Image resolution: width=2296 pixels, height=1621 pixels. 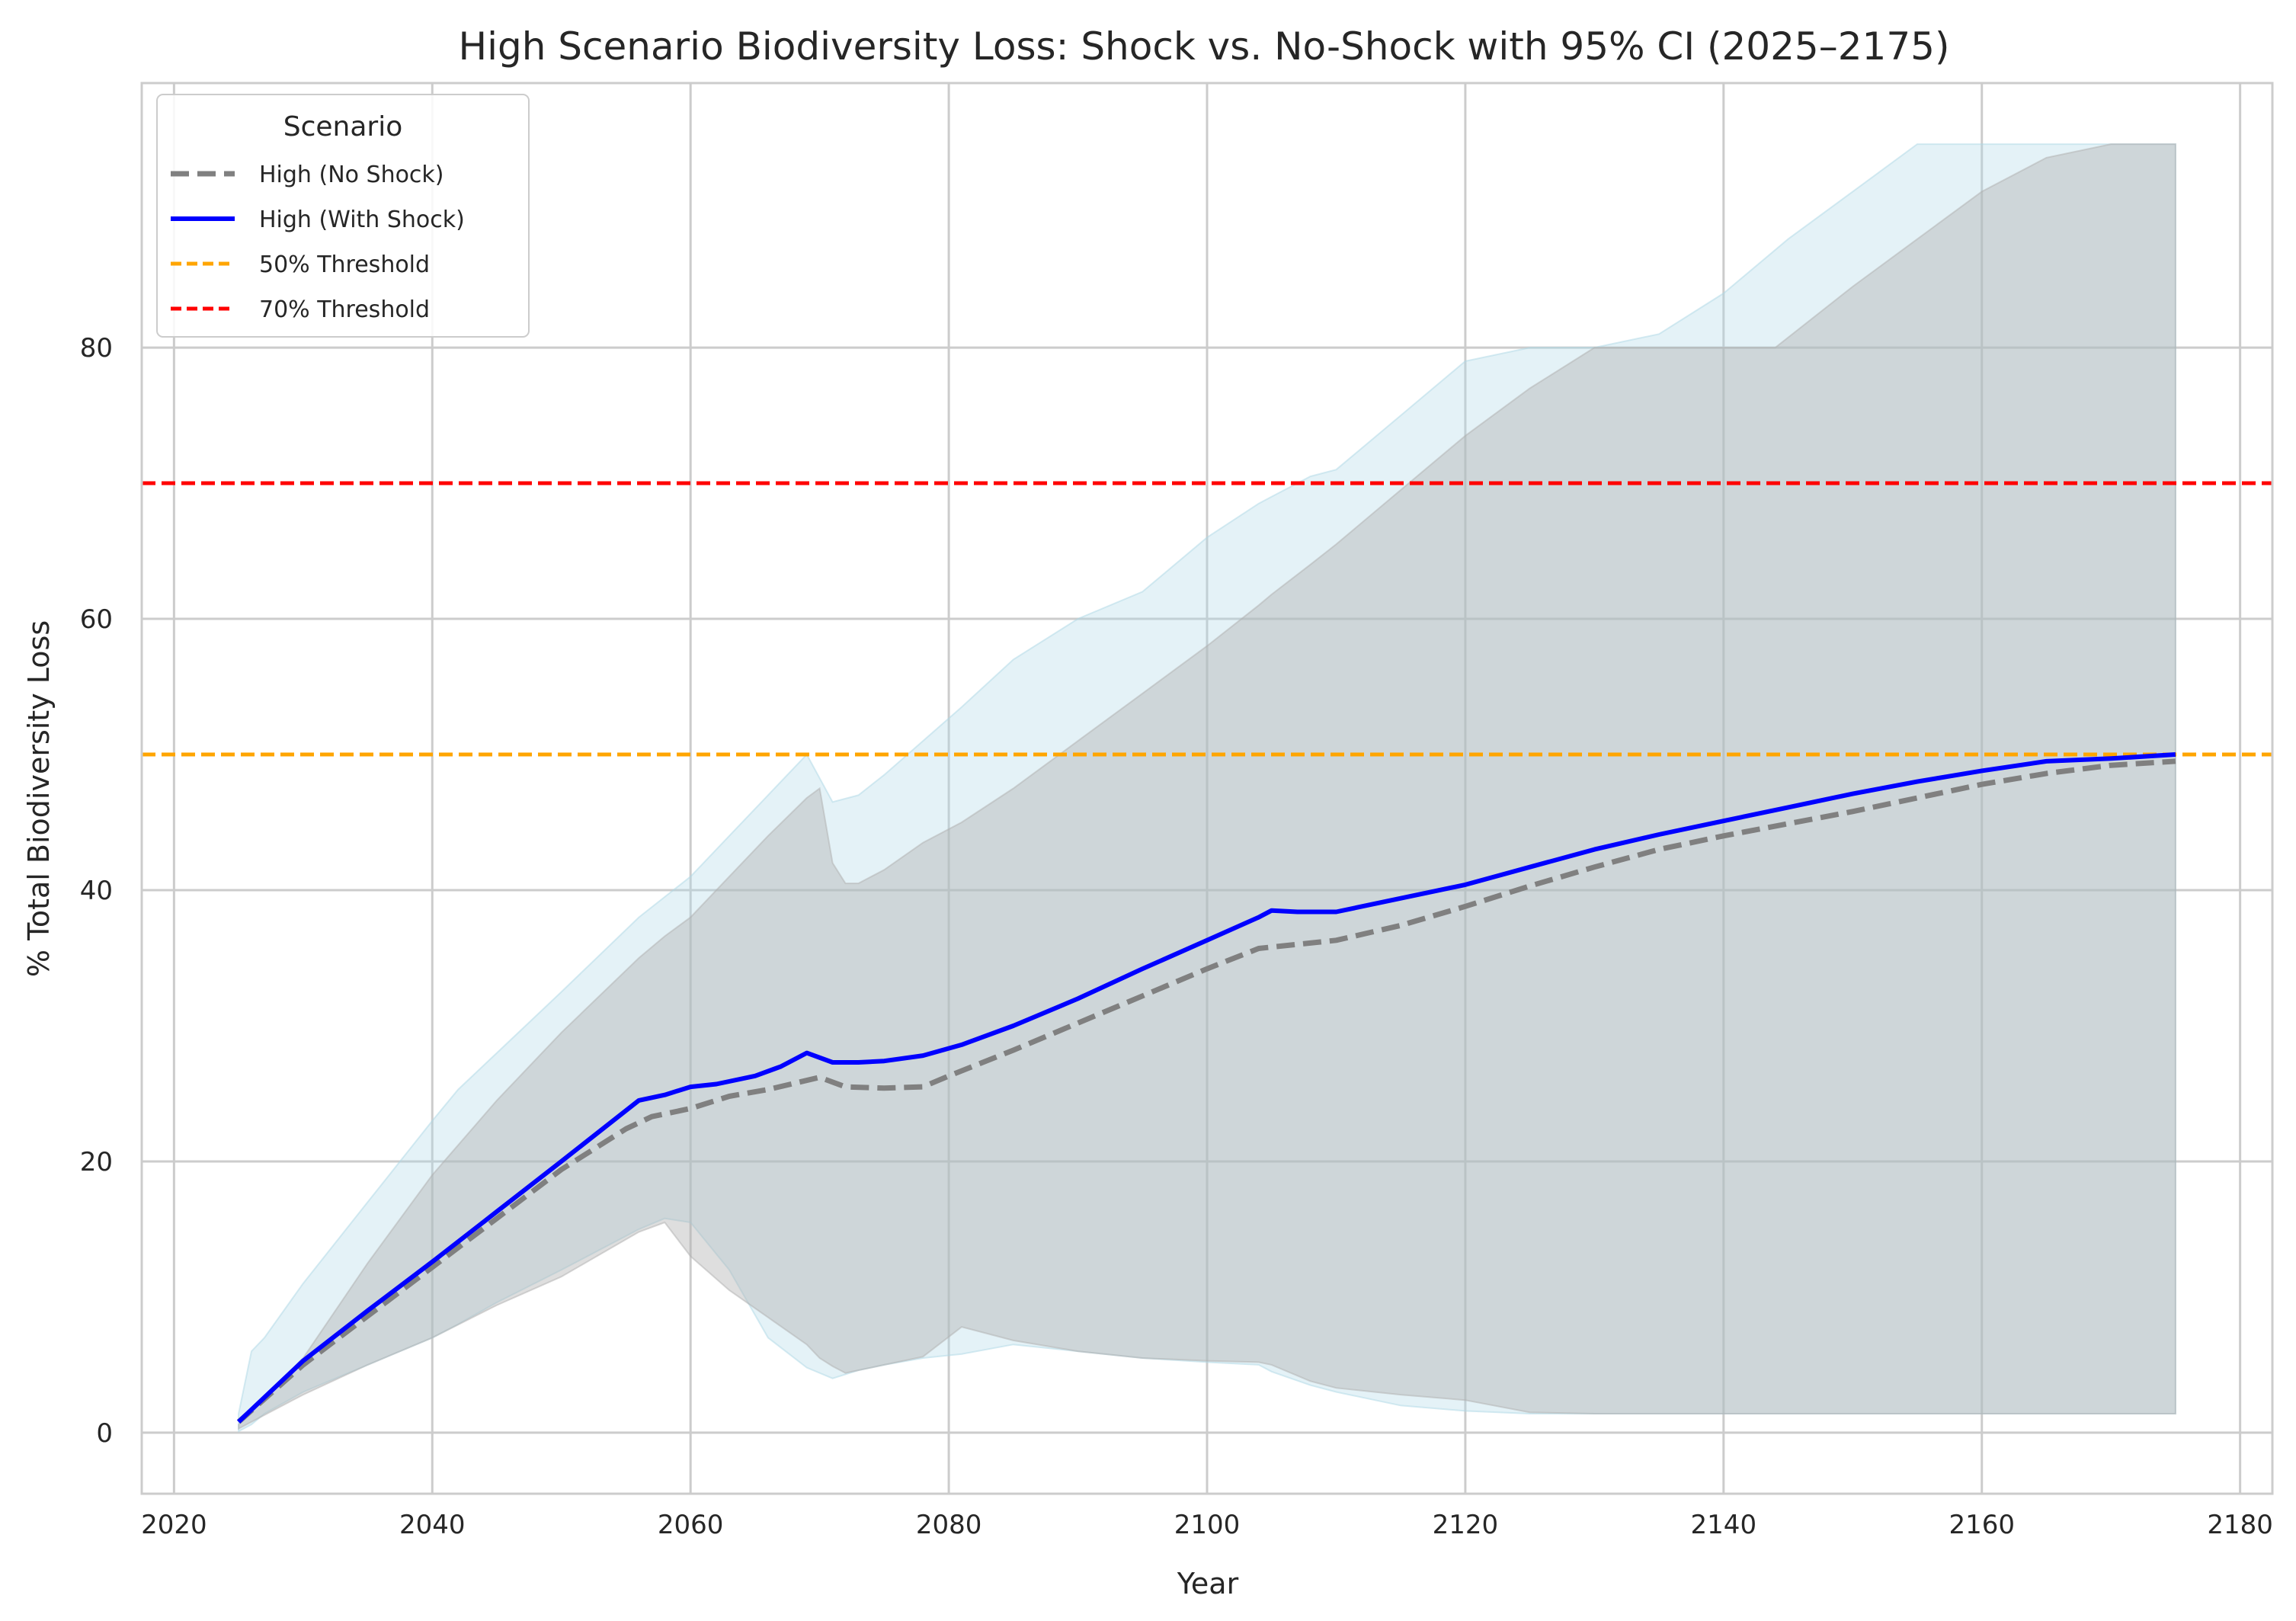 What do you see at coordinates (96, 891) in the screenshot?
I see `y-tick-label: 40` at bounding box center [96, 891].